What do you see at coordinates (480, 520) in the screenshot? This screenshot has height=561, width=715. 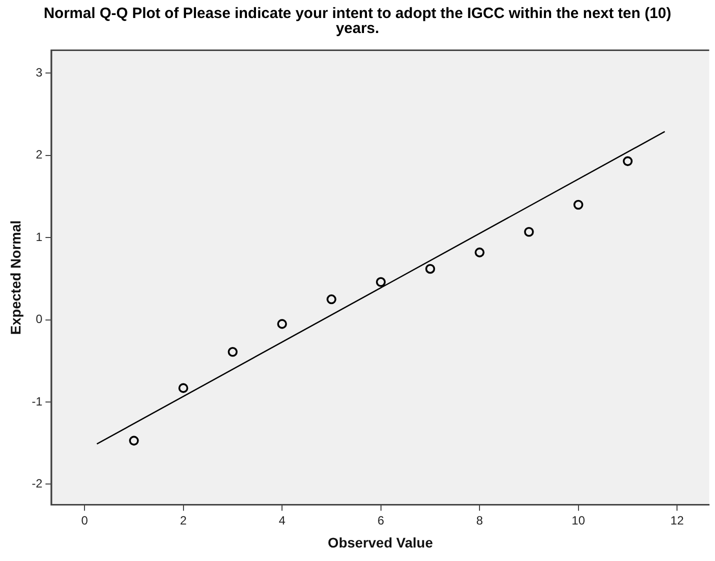 I see `x-tick-label: 8` at bounding box center [480, 520].